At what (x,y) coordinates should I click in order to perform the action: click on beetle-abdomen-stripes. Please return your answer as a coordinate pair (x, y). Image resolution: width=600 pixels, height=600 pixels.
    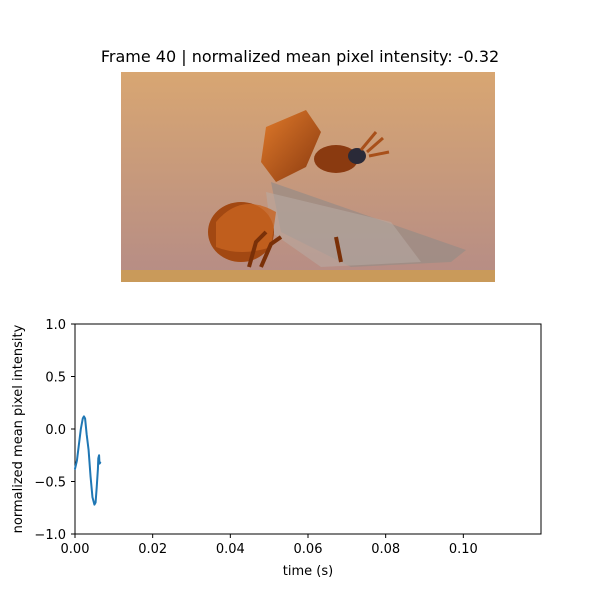
    Looking at the image, I should click on (246, 228).